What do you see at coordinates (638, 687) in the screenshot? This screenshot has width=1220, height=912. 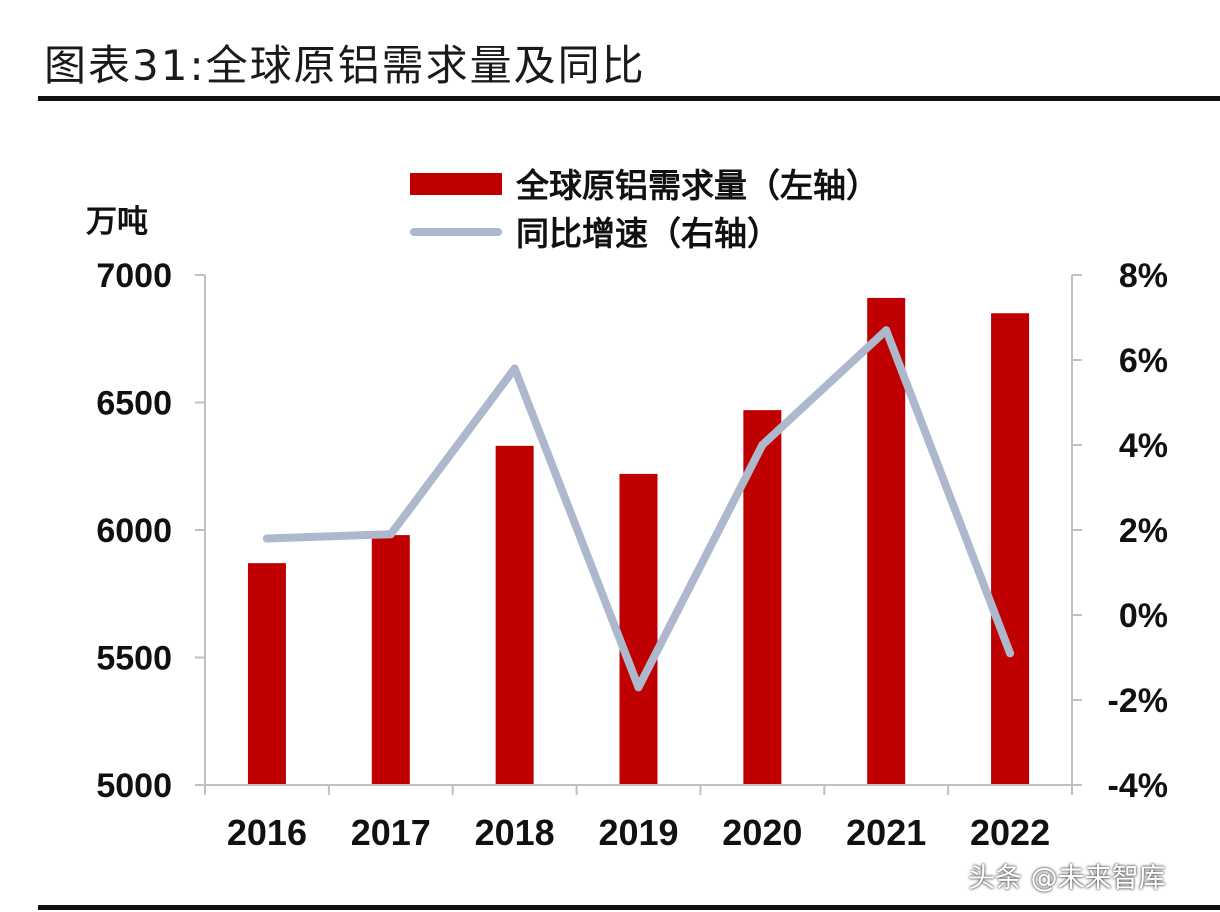 I see `growth-point-2019` at bounding box center [638, 687].